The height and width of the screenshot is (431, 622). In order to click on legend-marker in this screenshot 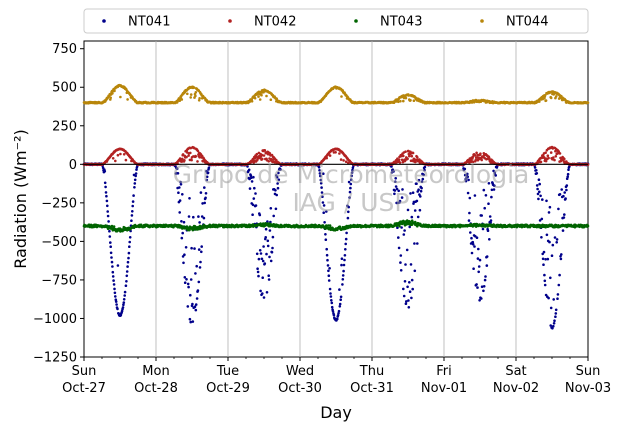, I will do `click(356, 21)`.